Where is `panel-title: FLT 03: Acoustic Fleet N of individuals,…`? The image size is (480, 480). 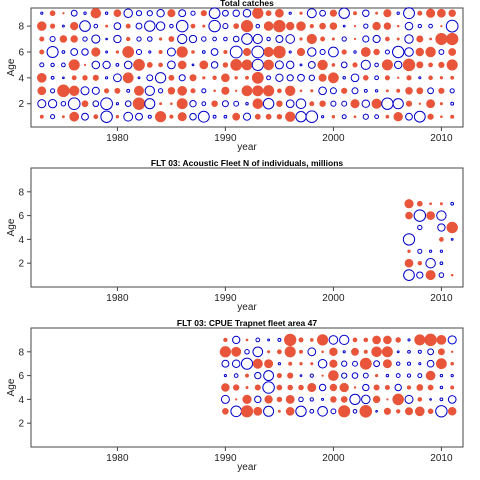
panel-title: FLT 03: Acoustic Fleet N of individuals,… is located at coordinates (247, 163).